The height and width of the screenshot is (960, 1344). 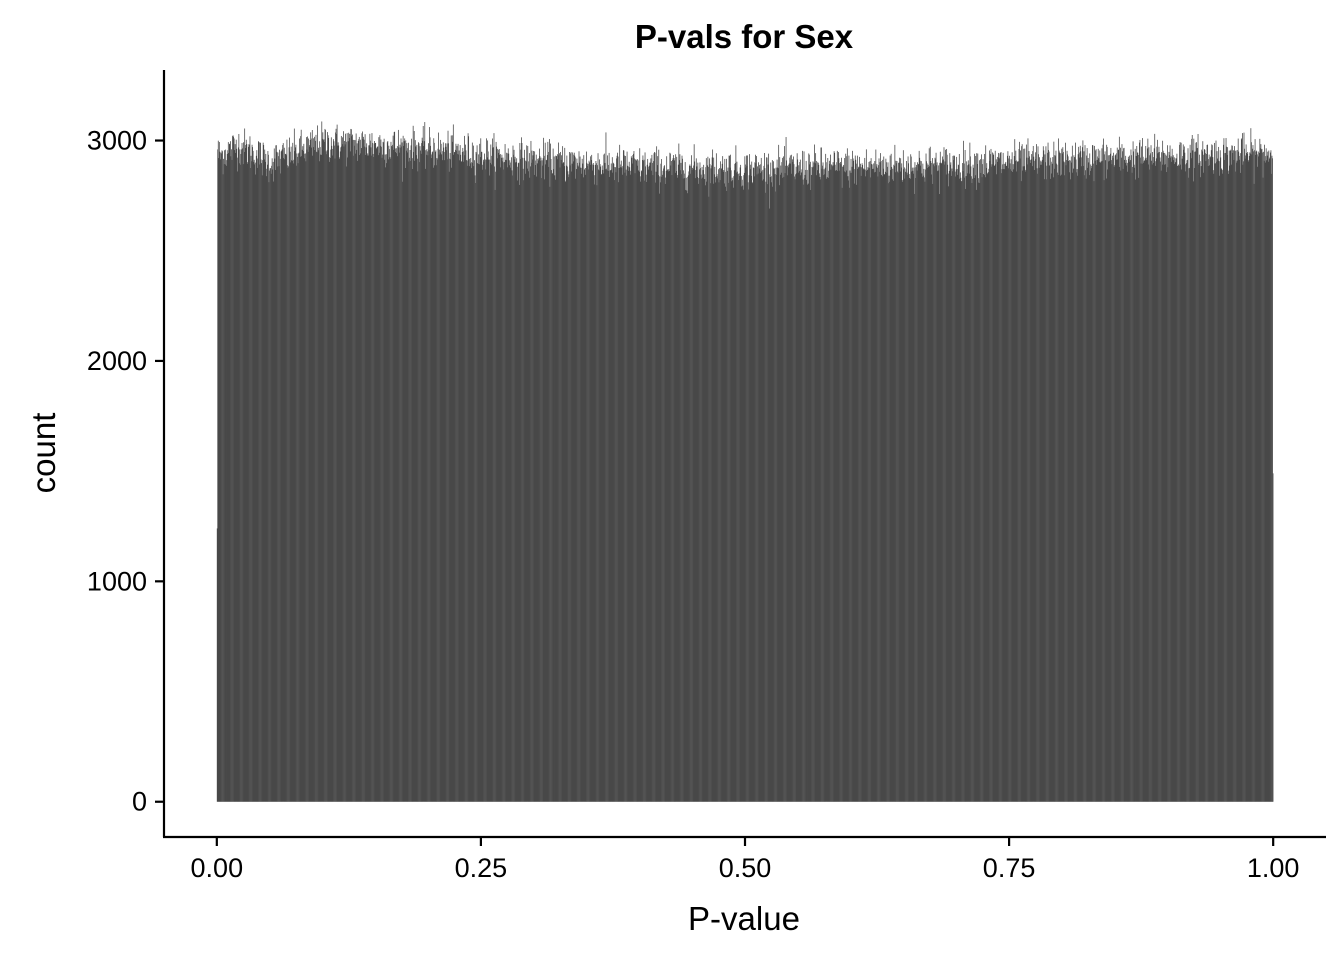 I want to click on y-tick-label: 1000, so click(x=117, y=581).